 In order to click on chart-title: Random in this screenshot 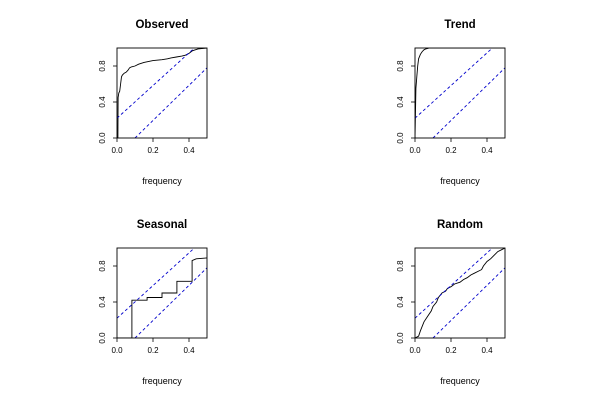, I will do `click(460, 225)`.